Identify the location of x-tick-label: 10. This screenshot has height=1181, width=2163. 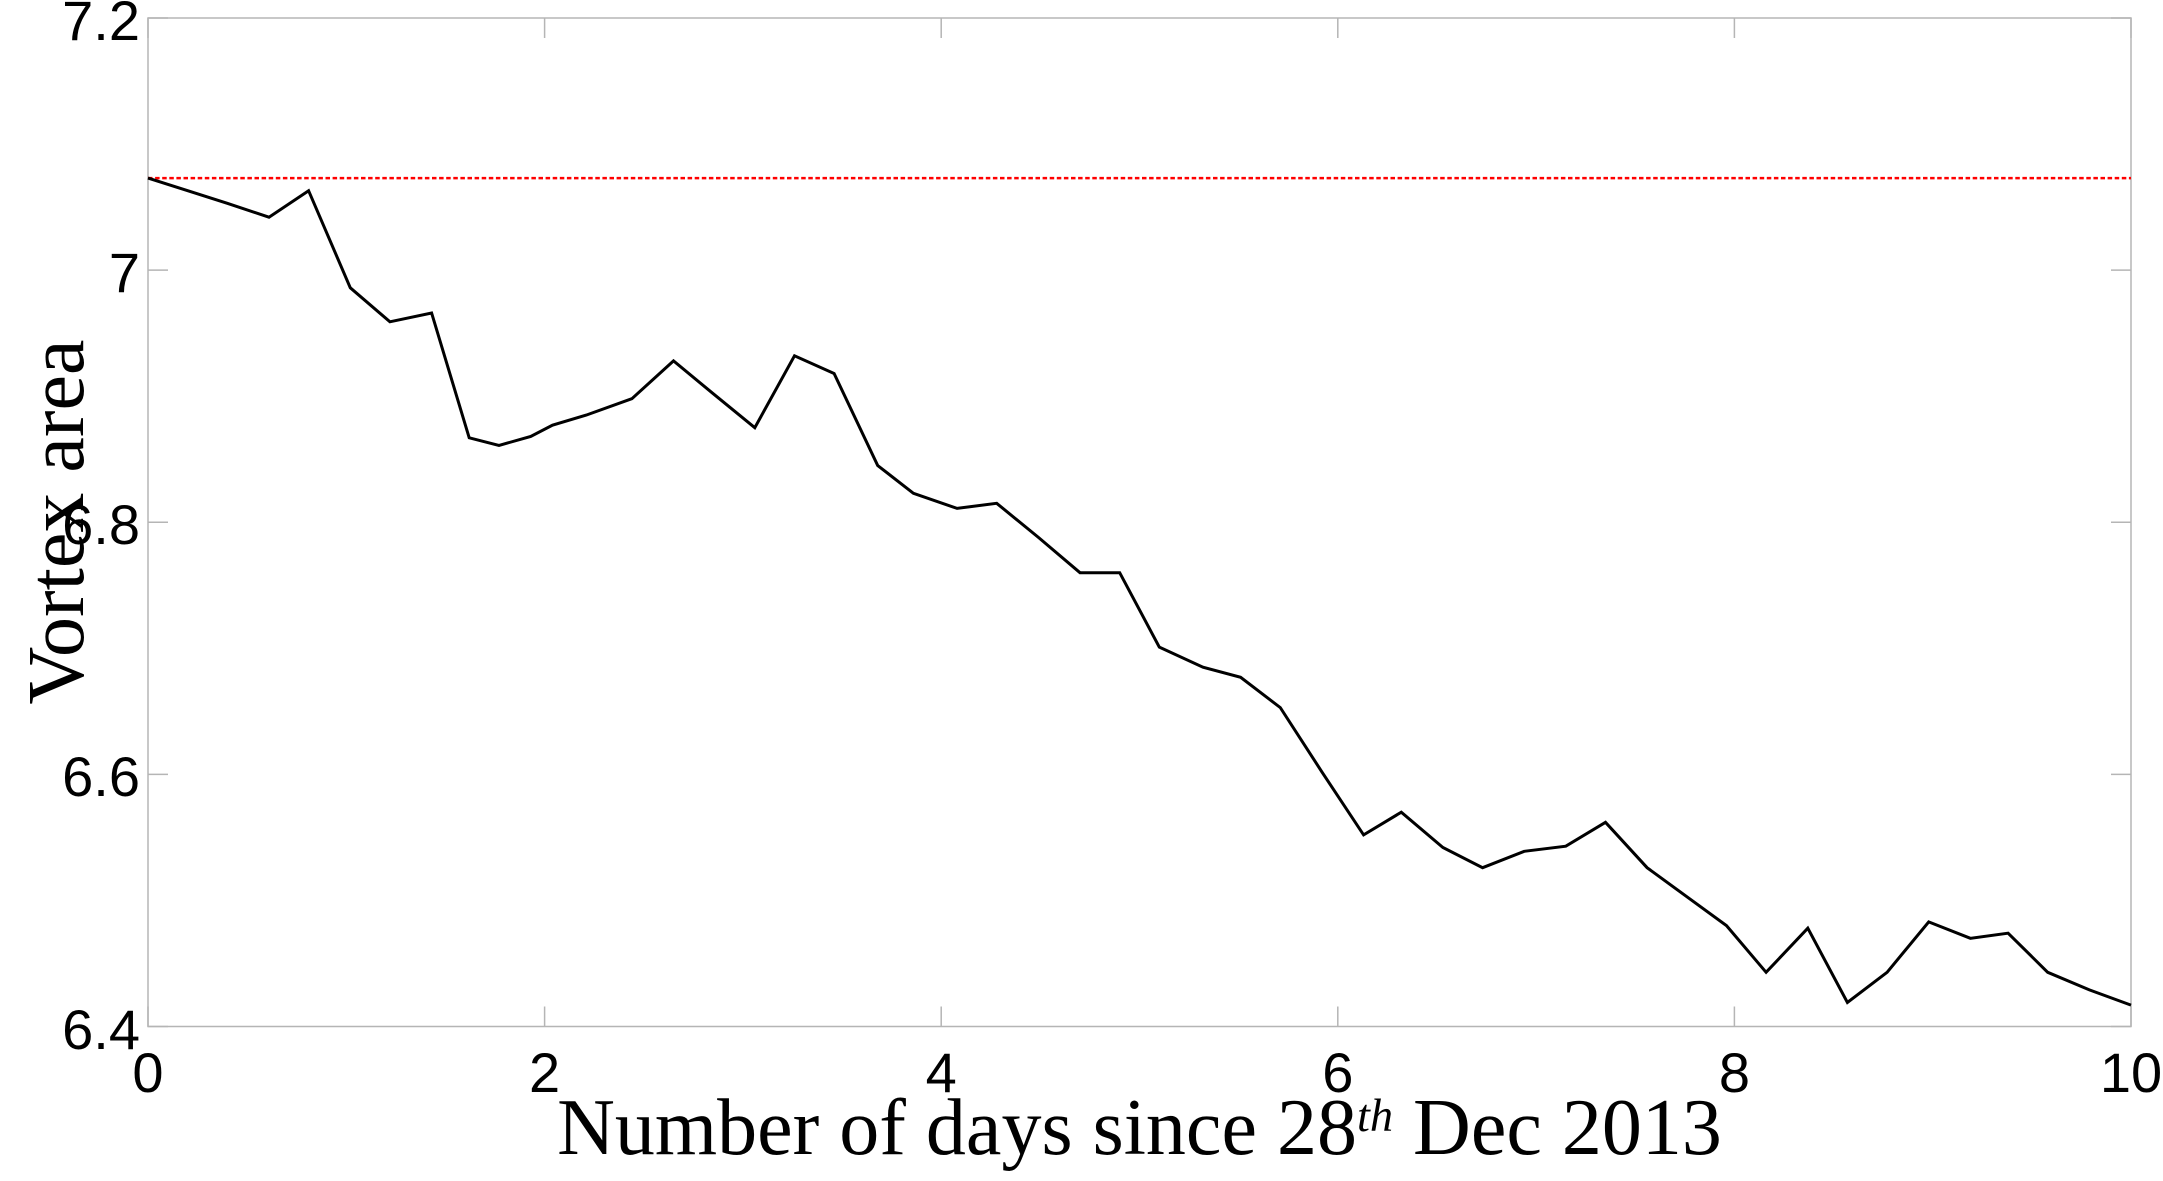
(2131, 1072).